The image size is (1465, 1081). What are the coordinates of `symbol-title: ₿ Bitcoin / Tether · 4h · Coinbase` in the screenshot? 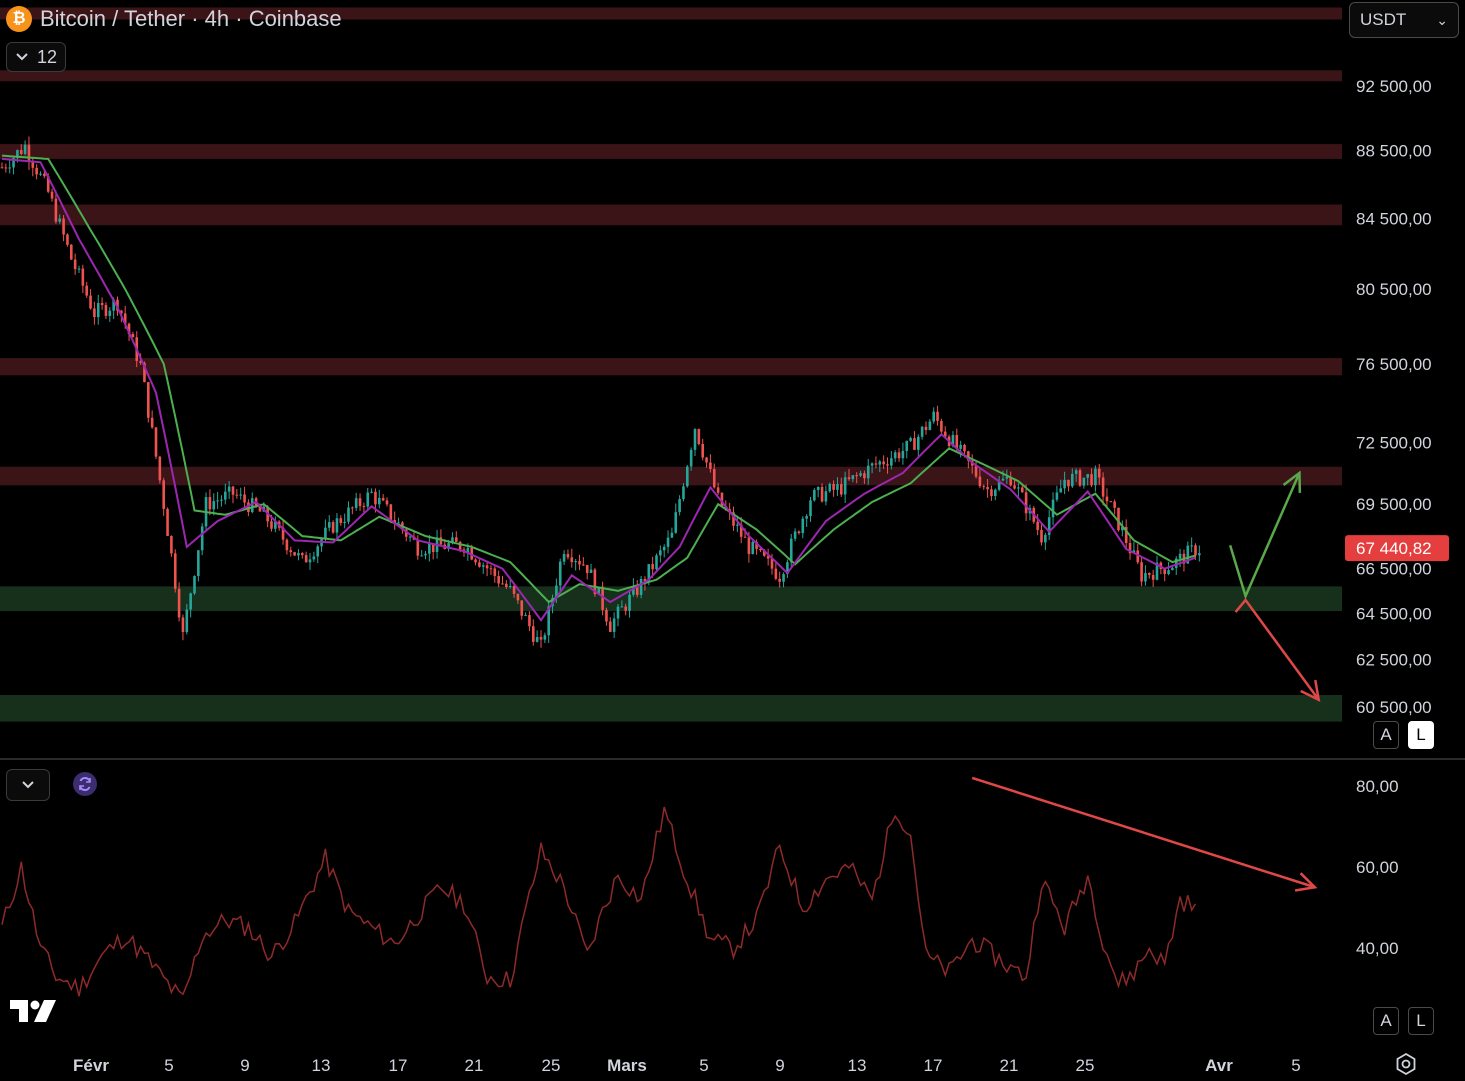 It's located at (174, 19).